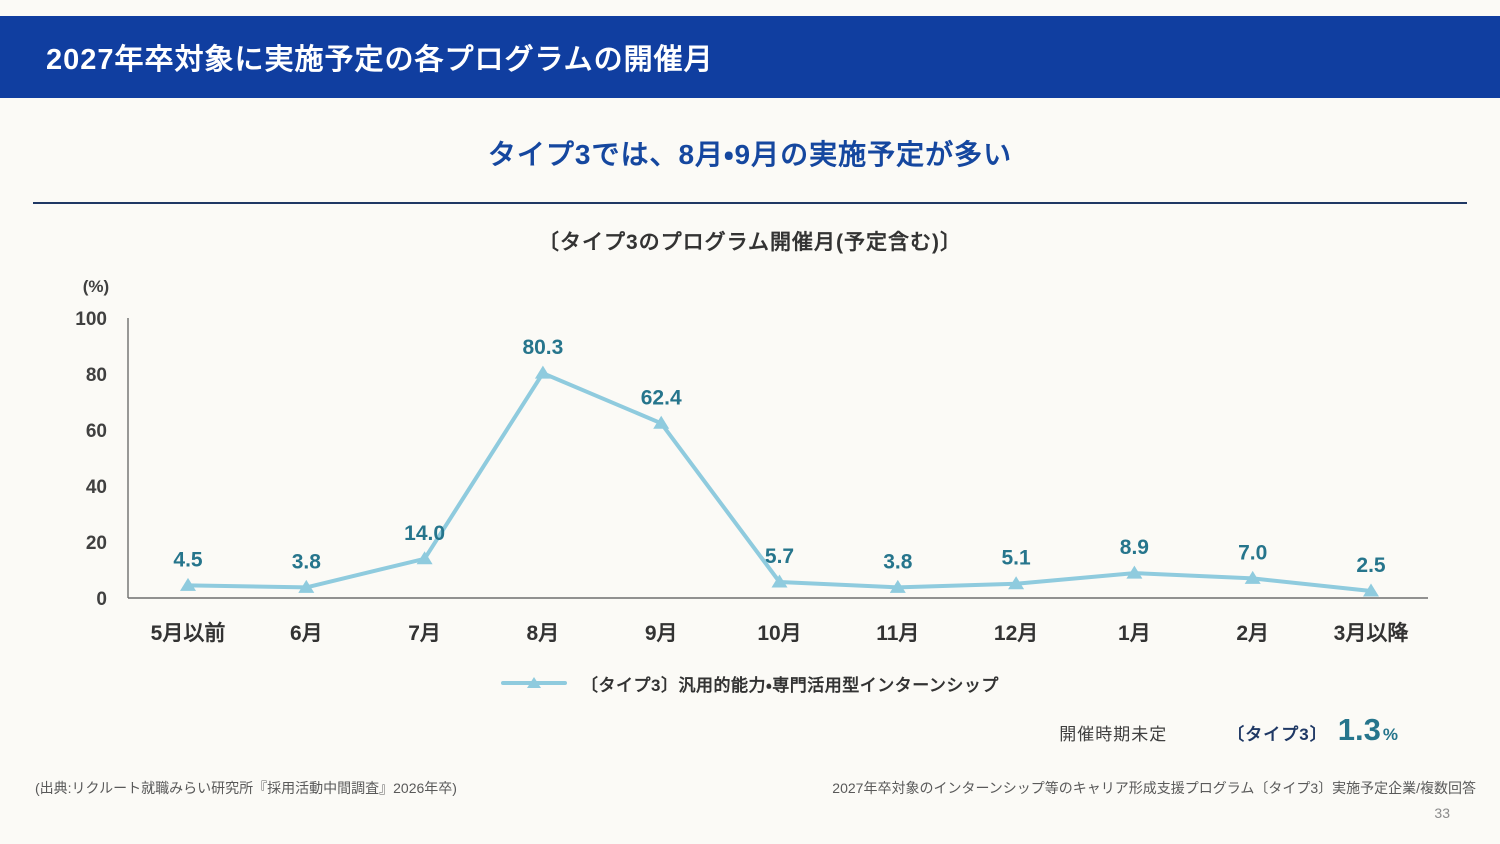 Image resolution: width=1500 pixels, height=844 pixels. Describe the element at coordinates (750, 242) in the screenshot. I see `chart-title: 〔タイプ3のプログラム開催月(予定含む)〕` at that location.